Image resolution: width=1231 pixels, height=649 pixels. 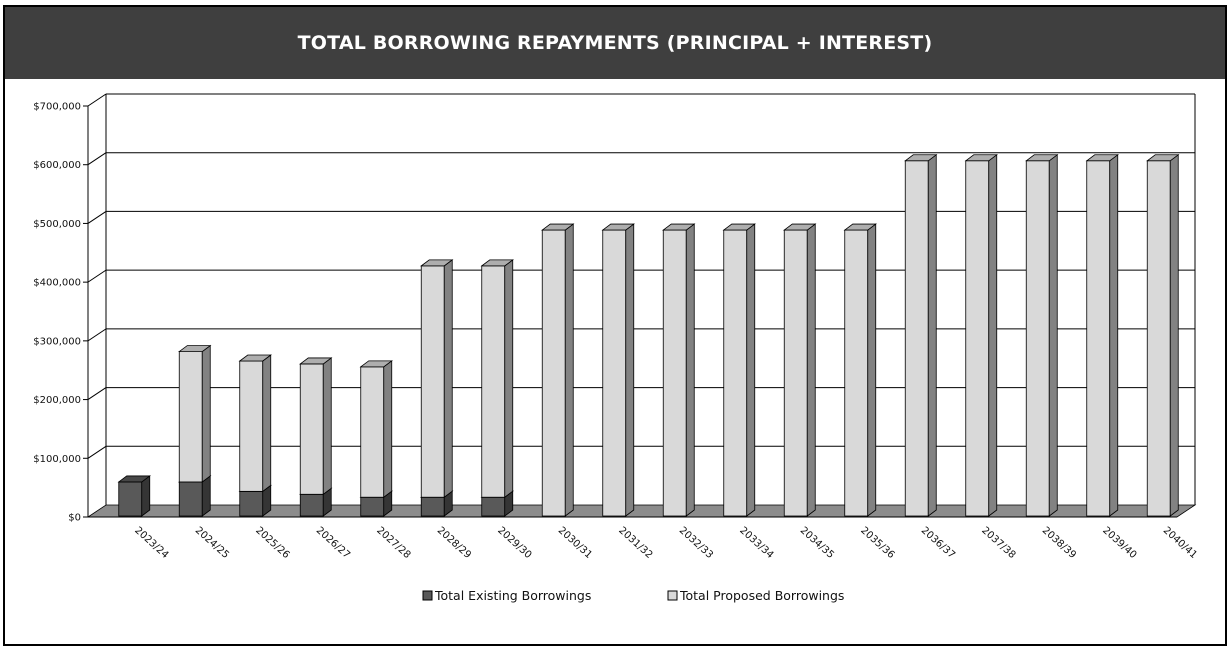 I want to click on x-tick-label: 2033/34, so click(x=756, y=543).